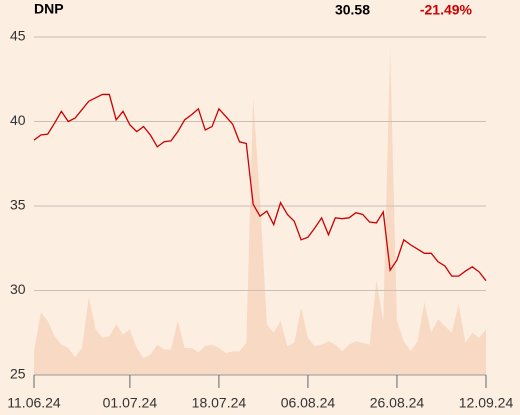  What do you see at coordinates (308, 403) in the screenshot?
I see `x-tick-label: 06.08.24` at bounding box center [308, 403].